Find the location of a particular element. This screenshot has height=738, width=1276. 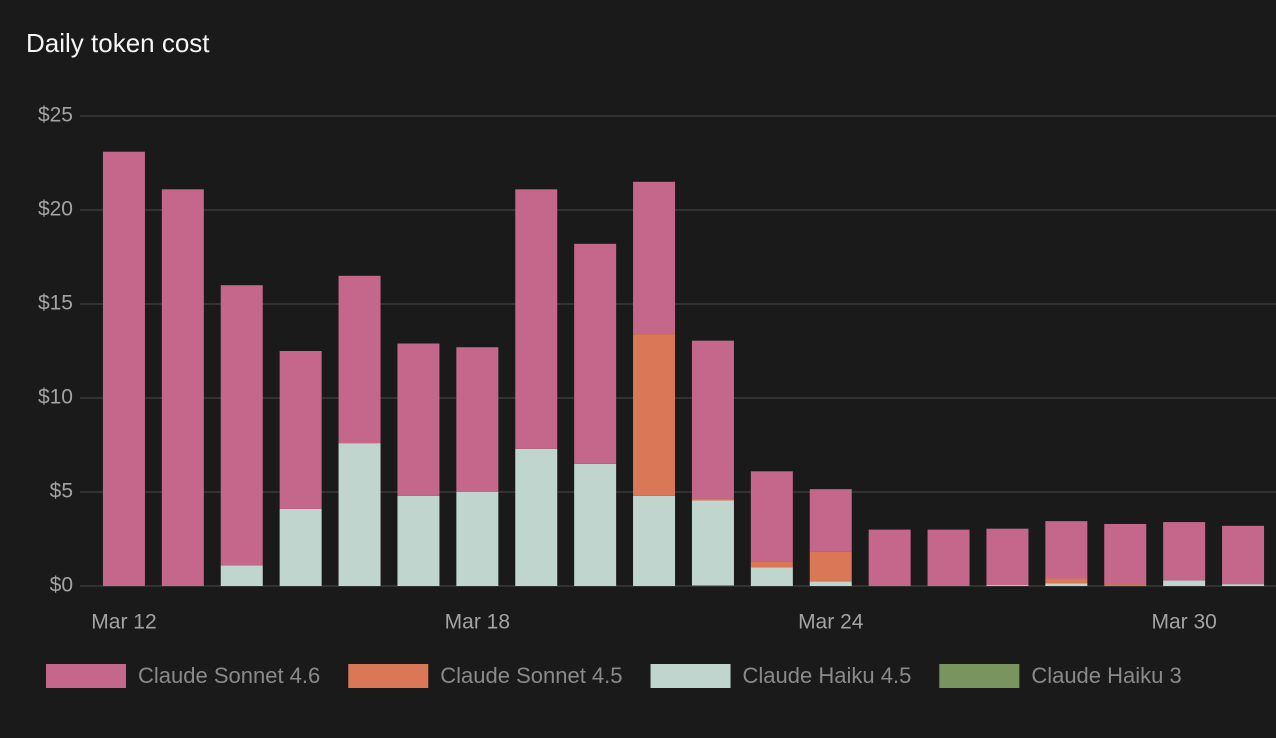

legend-label: Claude Haiku 4.5 is located at coordinates (827, 675).